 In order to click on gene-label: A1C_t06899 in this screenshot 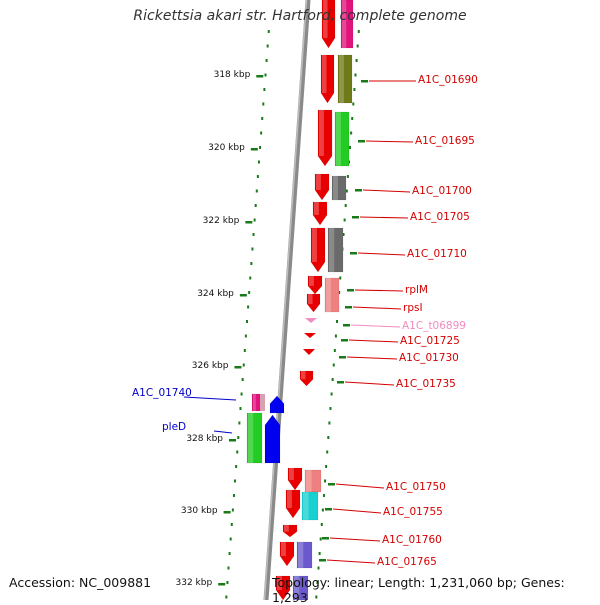, I will do `click(434, 326)`.